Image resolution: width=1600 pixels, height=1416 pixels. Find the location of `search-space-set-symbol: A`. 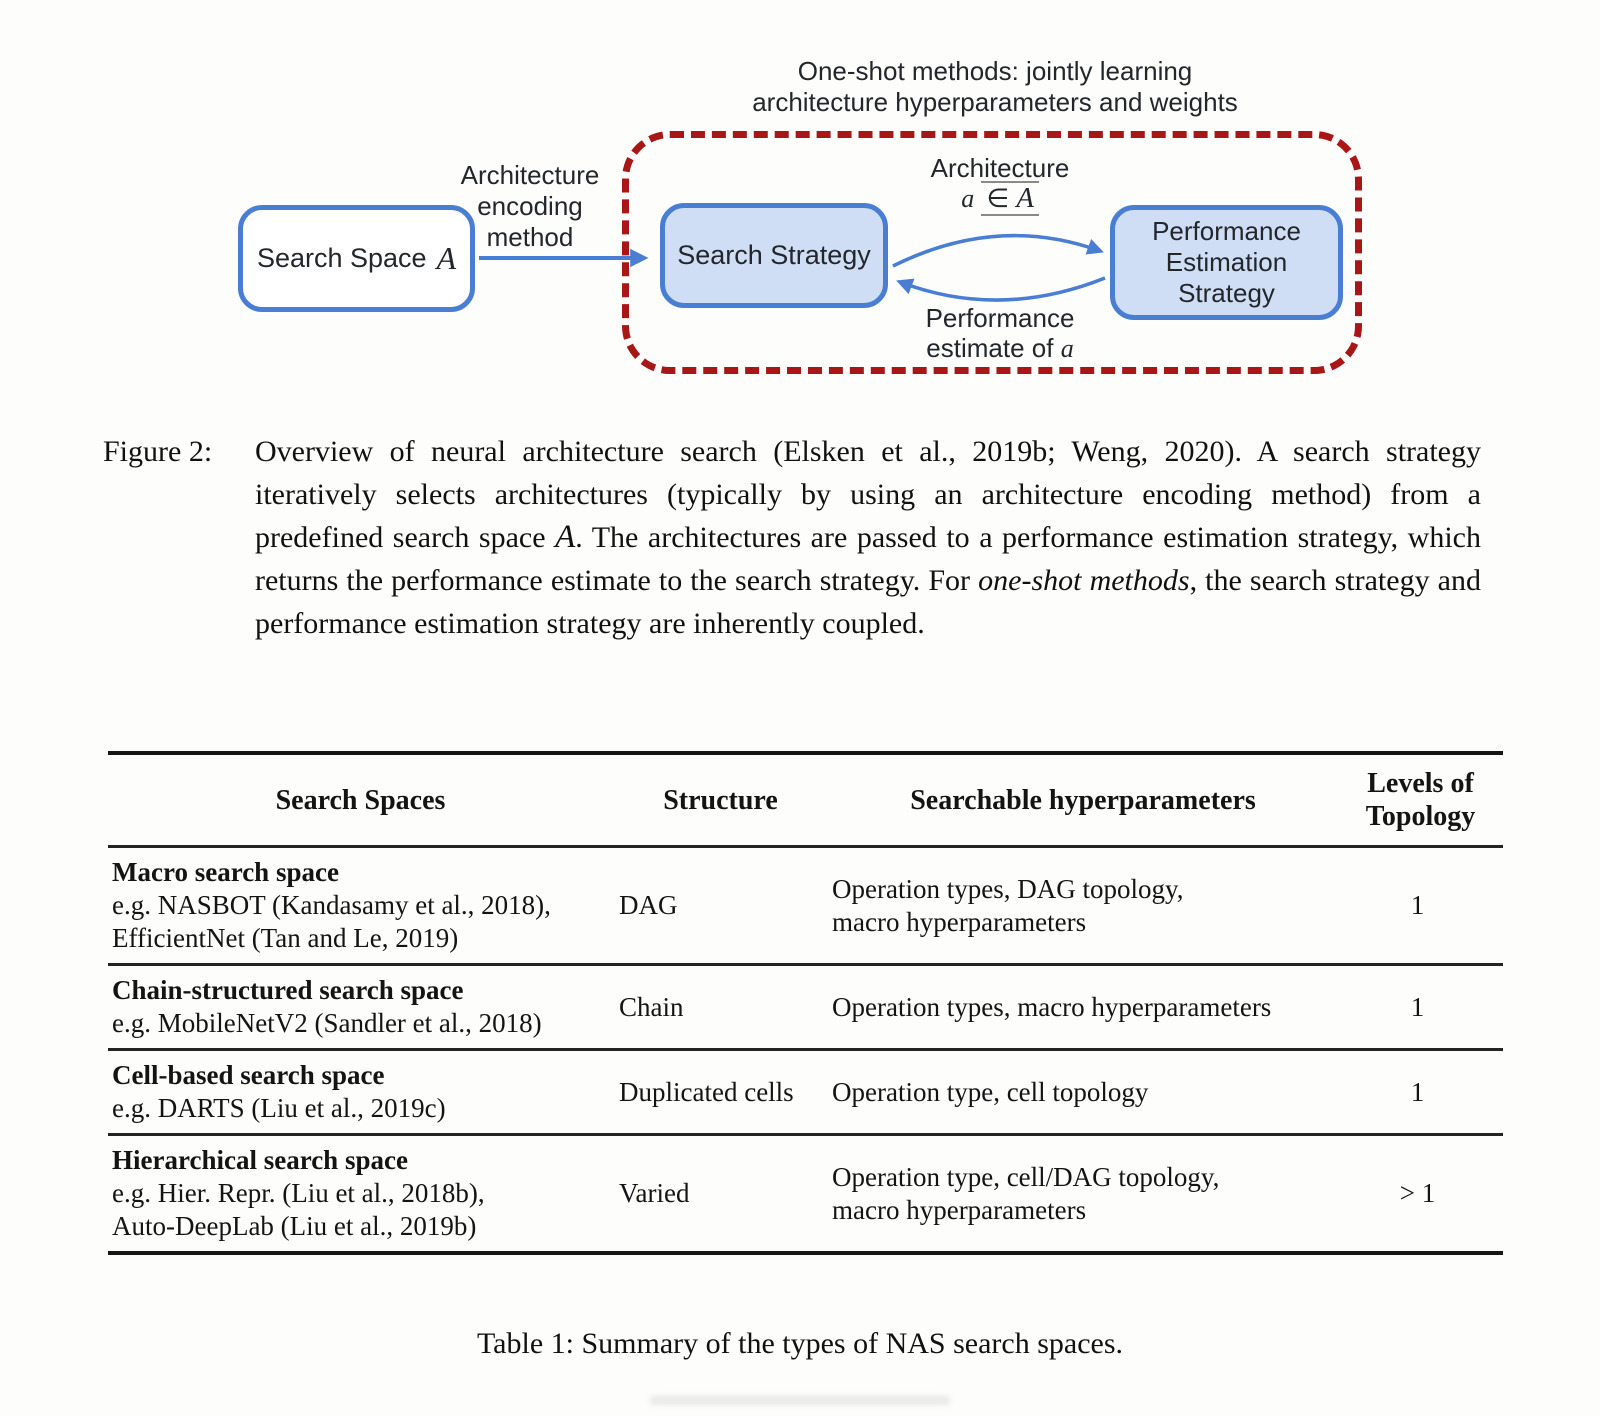

search-space-set-symbol: A is located at coordinates (1025, 198).